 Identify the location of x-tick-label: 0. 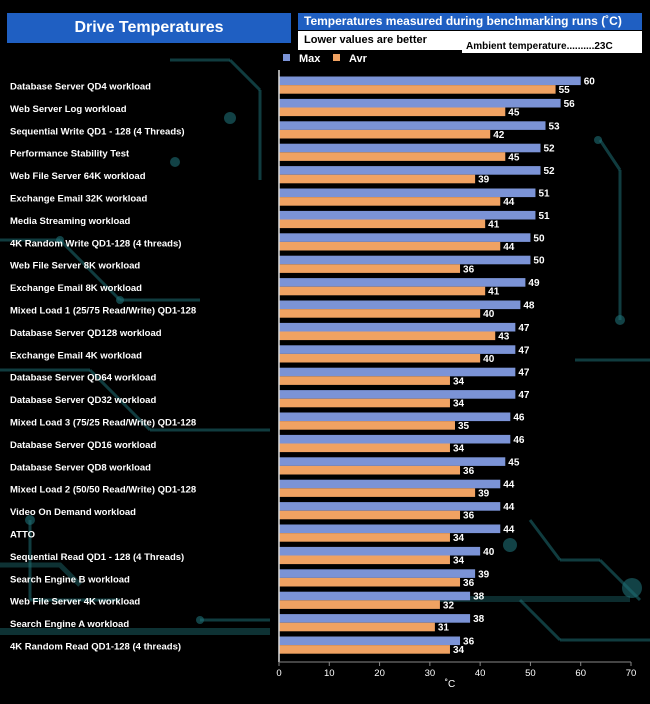
(278, 673).